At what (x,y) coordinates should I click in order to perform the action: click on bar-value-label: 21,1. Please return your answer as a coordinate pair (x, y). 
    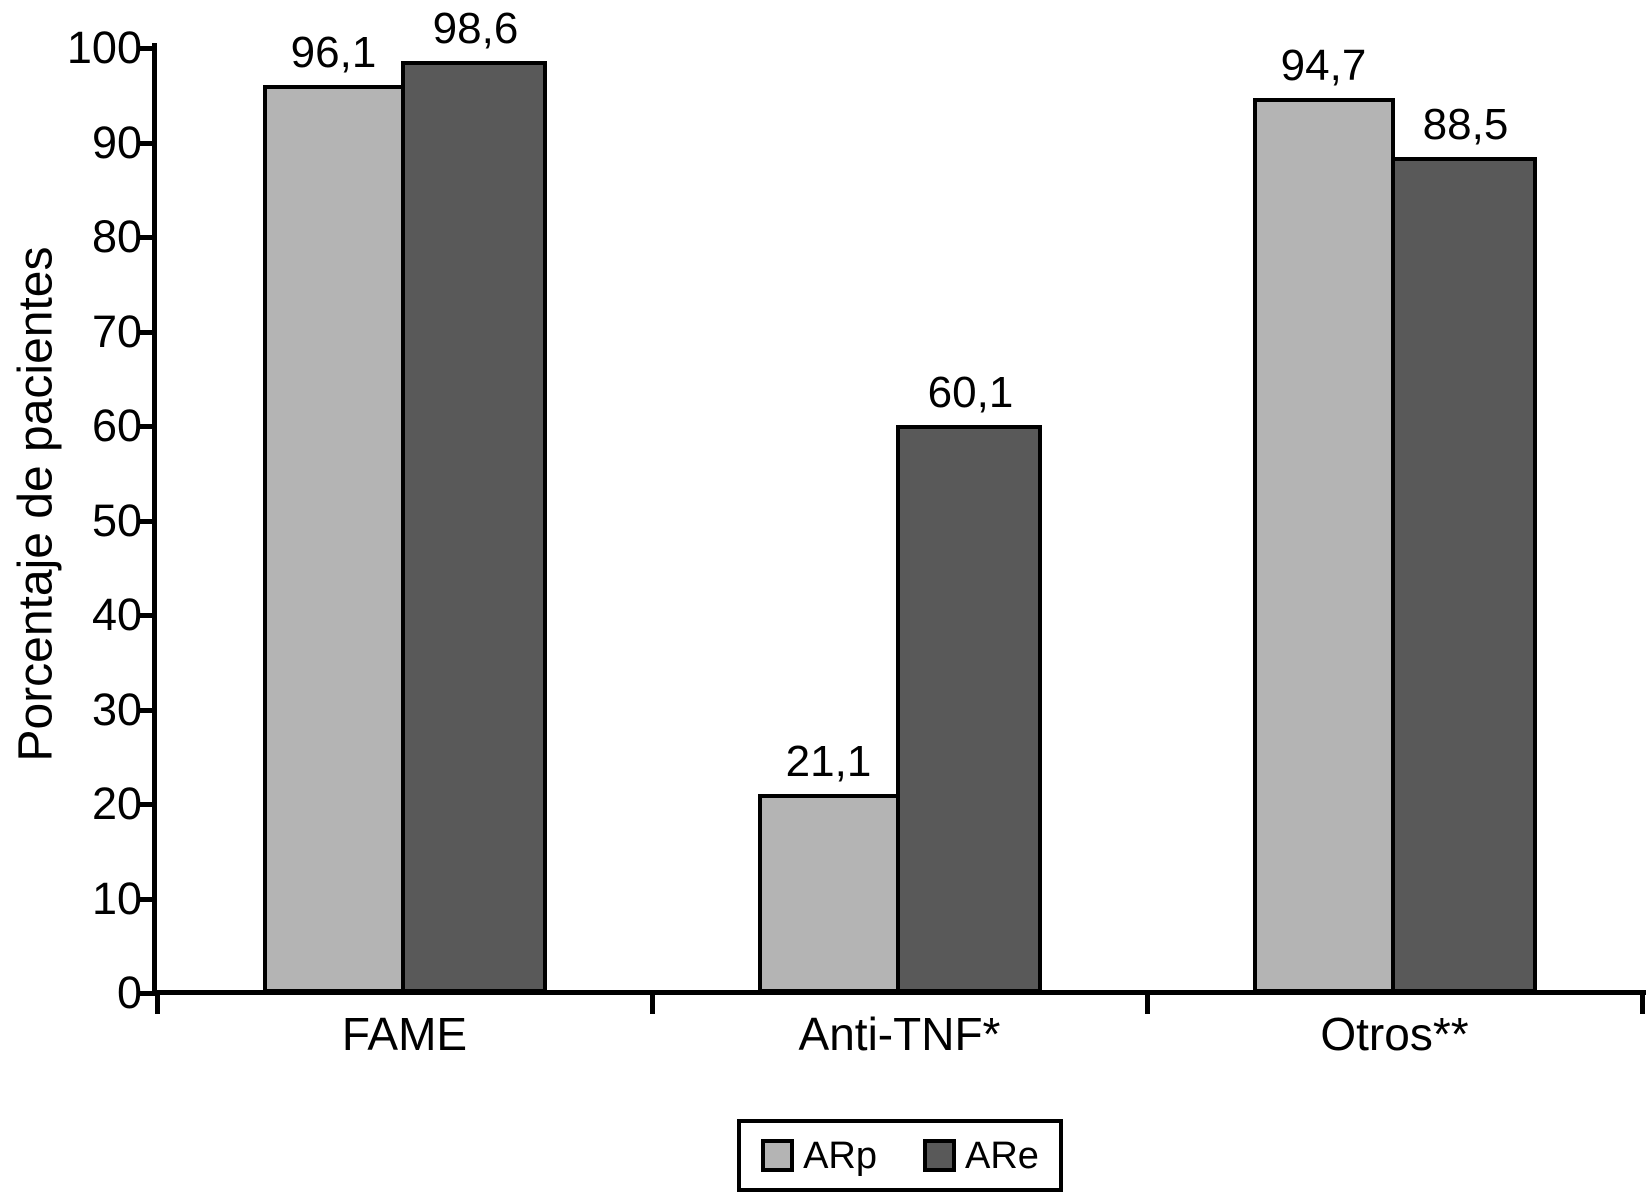
    Looking at the image, I should click on (828, 761).